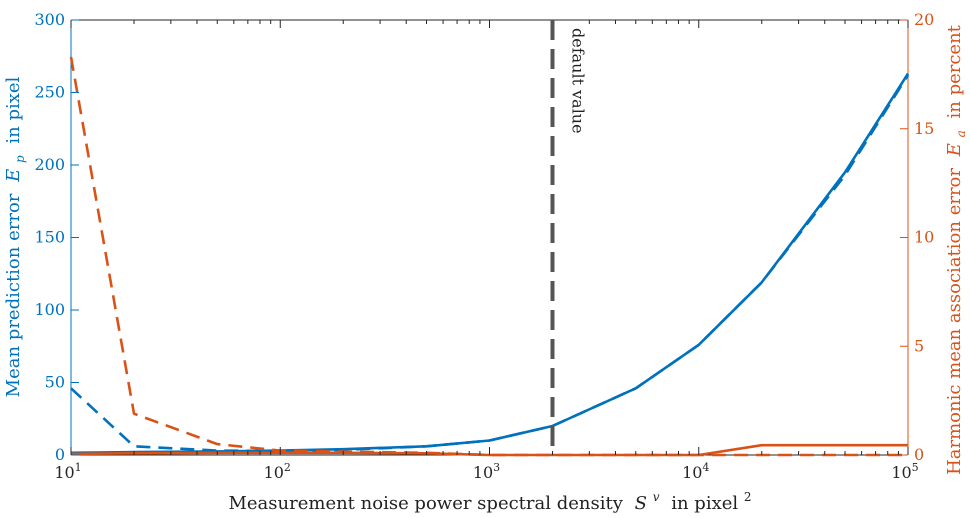 This screenshot has height=518, width=970. Describe the element at coordinates (954, 71) in the screenshot. I see `right-y-axis-title-unit: in percent` at that location.